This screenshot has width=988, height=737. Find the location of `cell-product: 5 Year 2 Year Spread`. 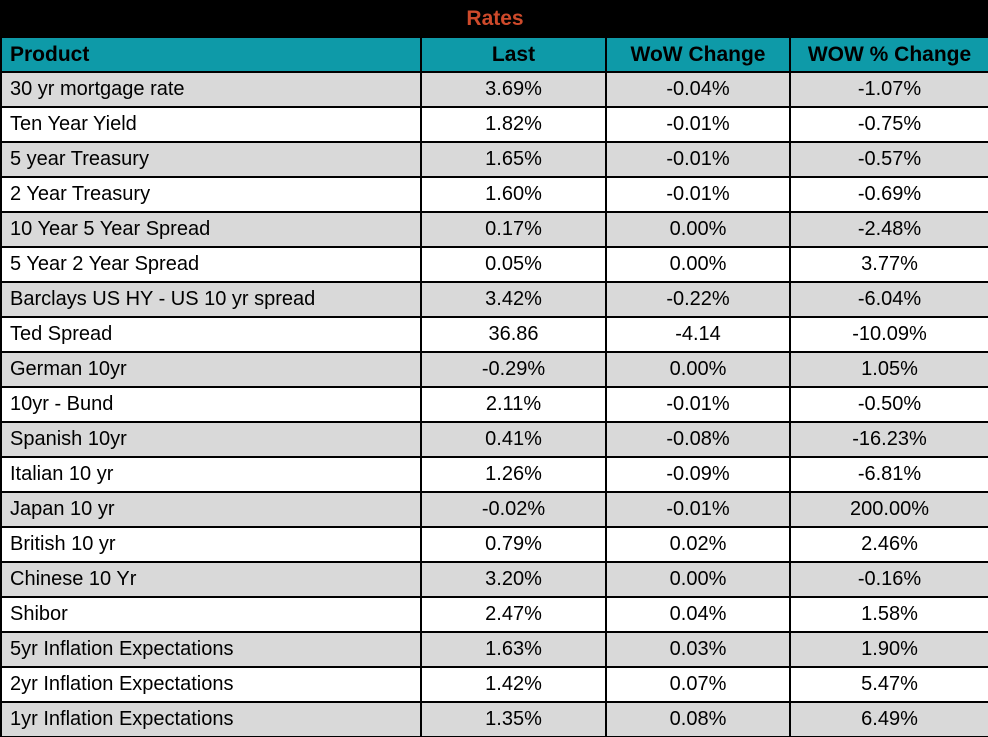

cell-product: 5 Year 2 Year Spread is located at coordinates (211, 264).